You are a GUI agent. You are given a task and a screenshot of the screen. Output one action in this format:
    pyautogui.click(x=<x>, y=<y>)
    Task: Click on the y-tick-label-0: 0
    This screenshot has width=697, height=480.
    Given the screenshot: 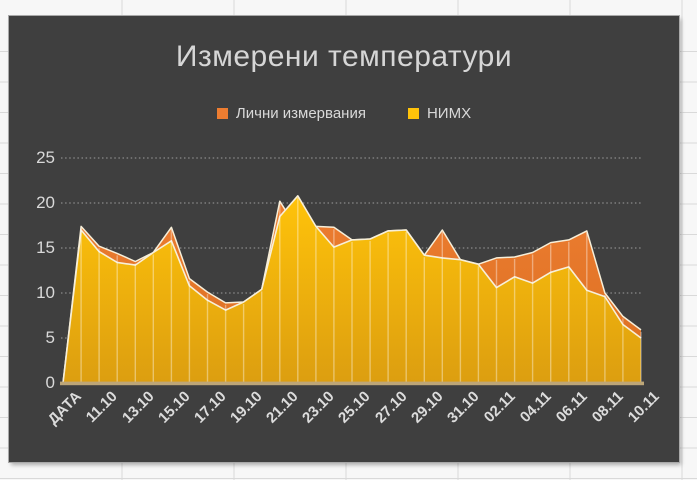 What is the action you would take?
    pyautogui.click(x=50, y=382)
    